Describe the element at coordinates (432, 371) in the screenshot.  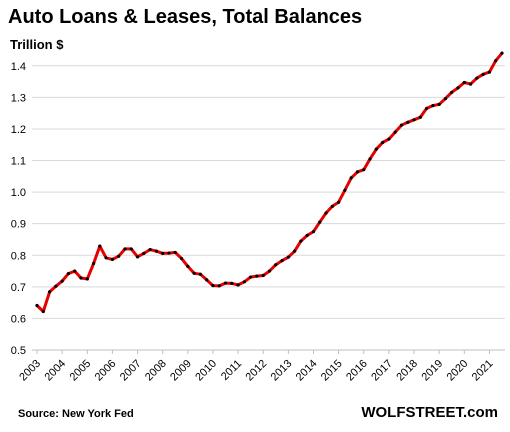
I see `x-tick-label: 2019` at that location.